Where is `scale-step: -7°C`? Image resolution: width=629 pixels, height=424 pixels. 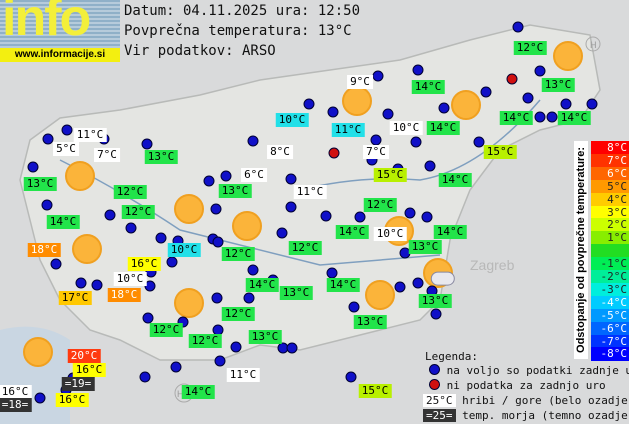
scale-step: -7°C is located at coordinates (610, 341).